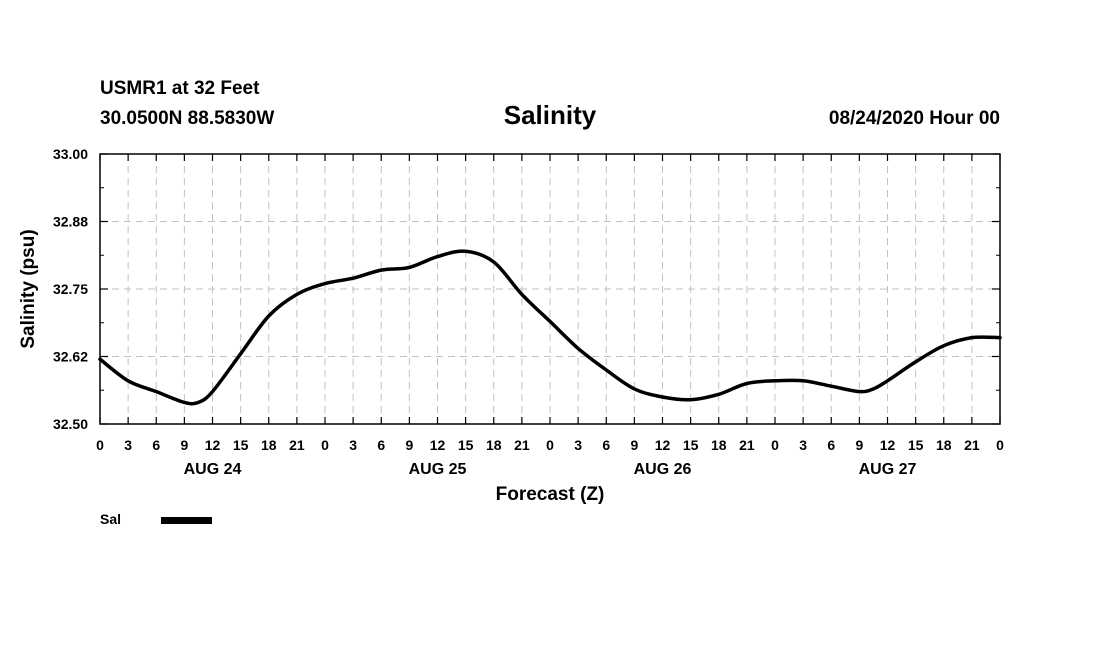 The height and width of the screenshot is (650, 1100). I want to click on day-label: AUG 24, so click(213, 469).